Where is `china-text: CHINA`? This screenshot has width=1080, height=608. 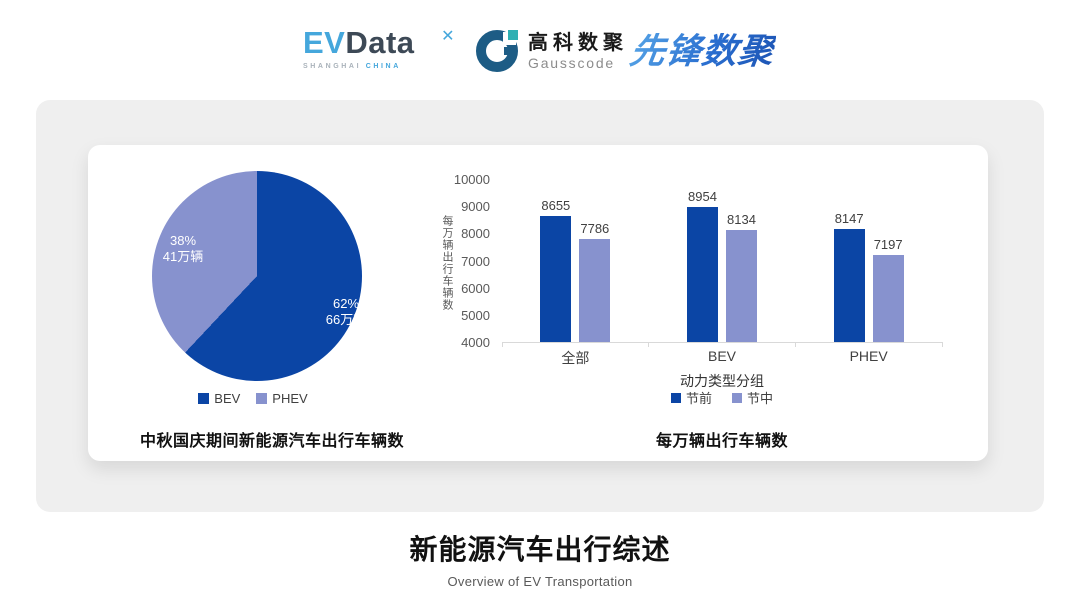 china-text: CHINA is located at coordinates (383, 66).